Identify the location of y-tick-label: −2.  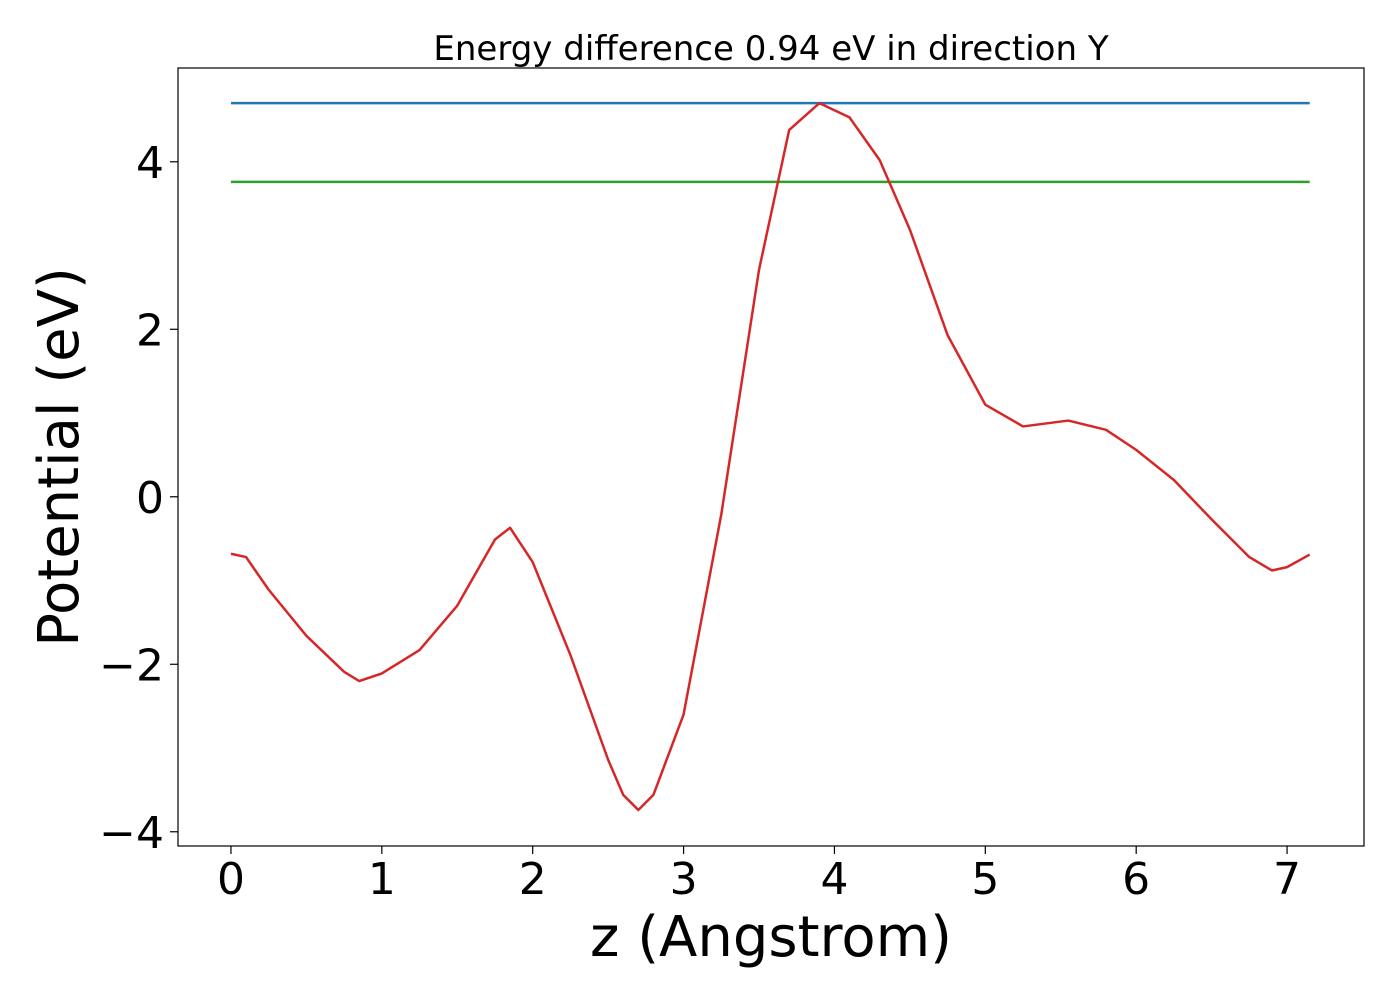
(131, 665).